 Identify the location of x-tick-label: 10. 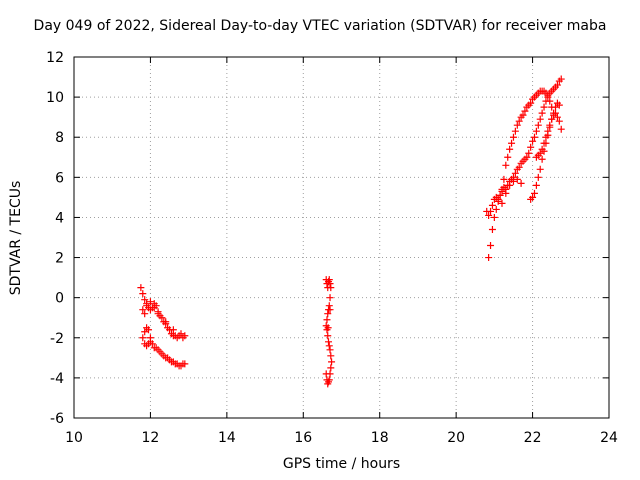
(74, 438).